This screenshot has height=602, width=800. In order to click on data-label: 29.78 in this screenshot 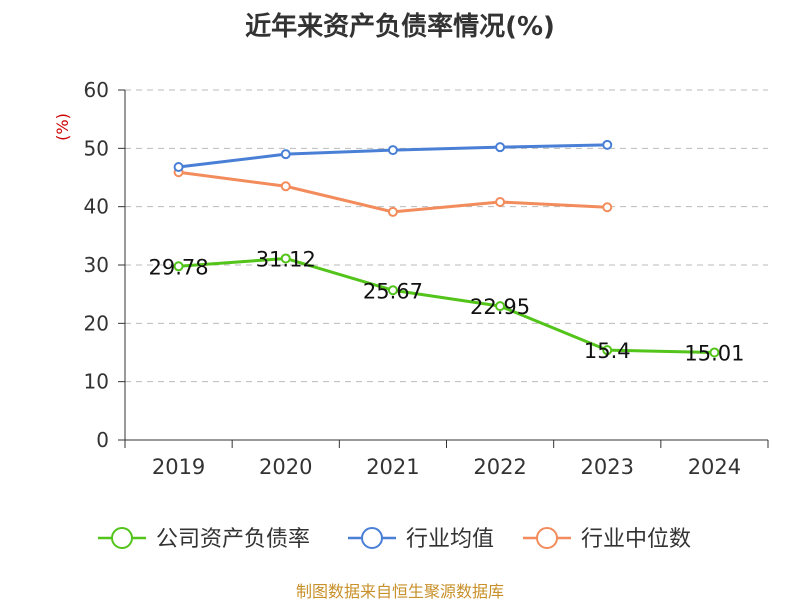, I will do `click(179, 267)`.